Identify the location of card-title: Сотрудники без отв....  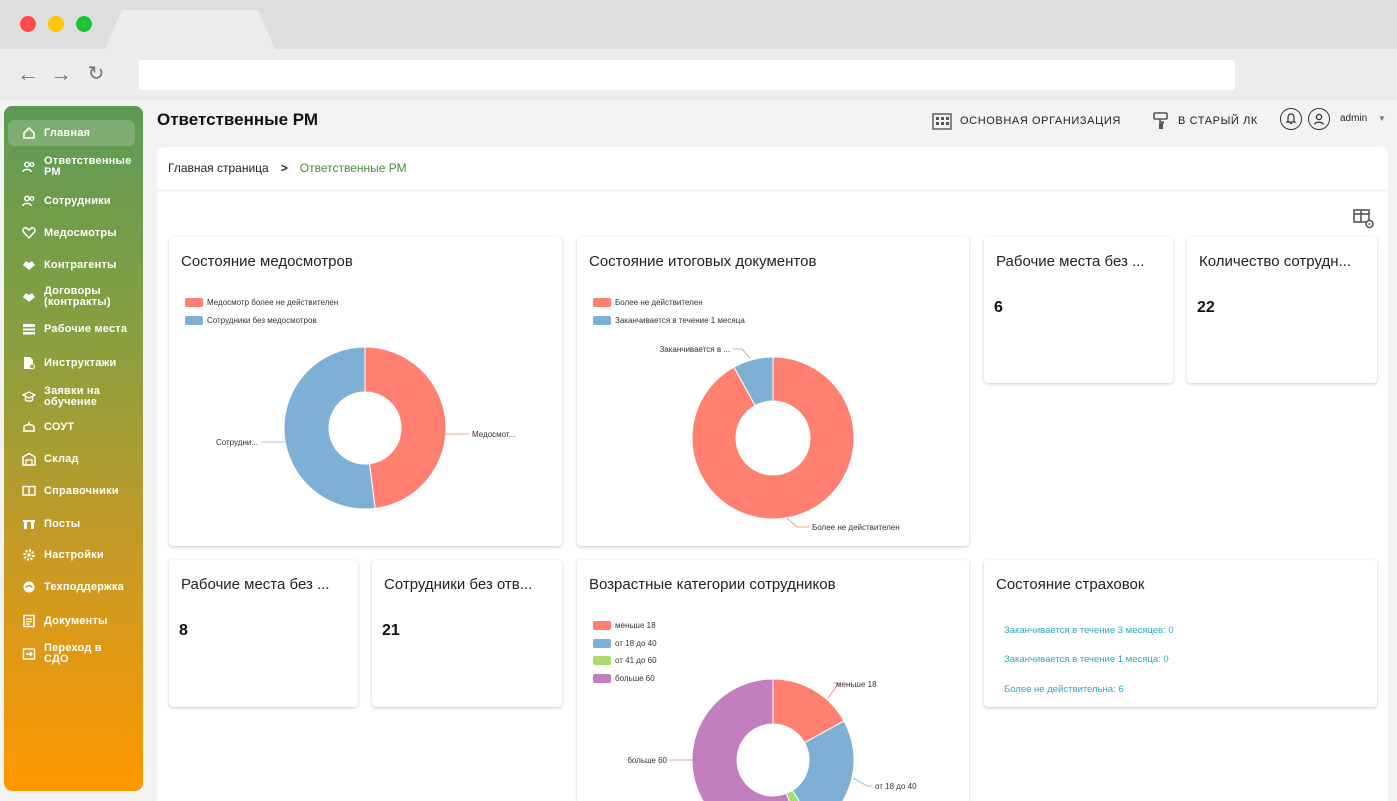
(458, 584).